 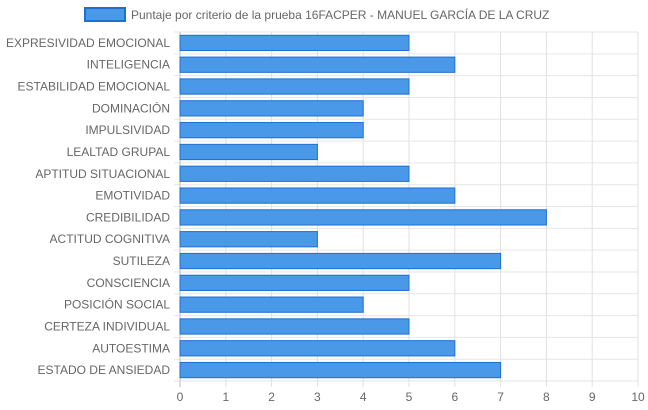 What do you see at coordinates (102, 174) in the screenshot?
I see `y-tick-label: APTITUD SITUACIONAL` at bounding box center [102, 174].